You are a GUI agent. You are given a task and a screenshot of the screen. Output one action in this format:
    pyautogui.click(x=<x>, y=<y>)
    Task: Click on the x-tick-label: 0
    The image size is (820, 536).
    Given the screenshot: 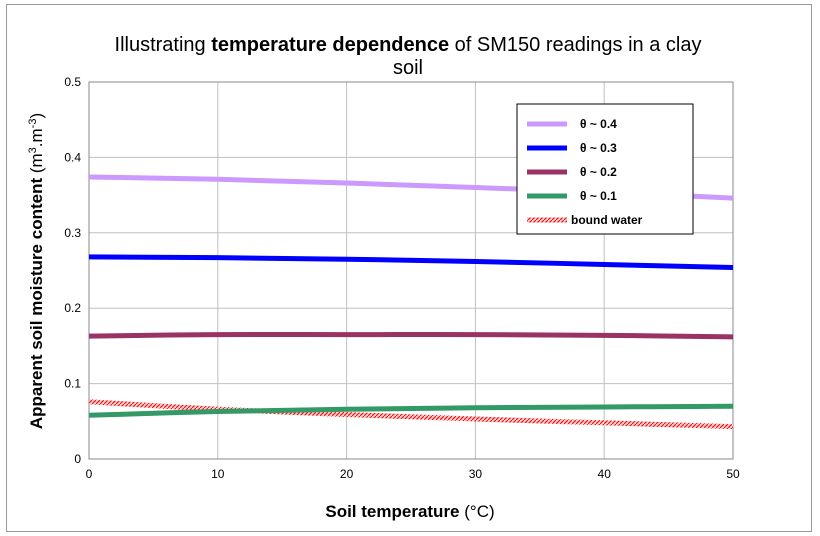 What is the action you would take?
    pyautogui.click(x=89, y=474)
    